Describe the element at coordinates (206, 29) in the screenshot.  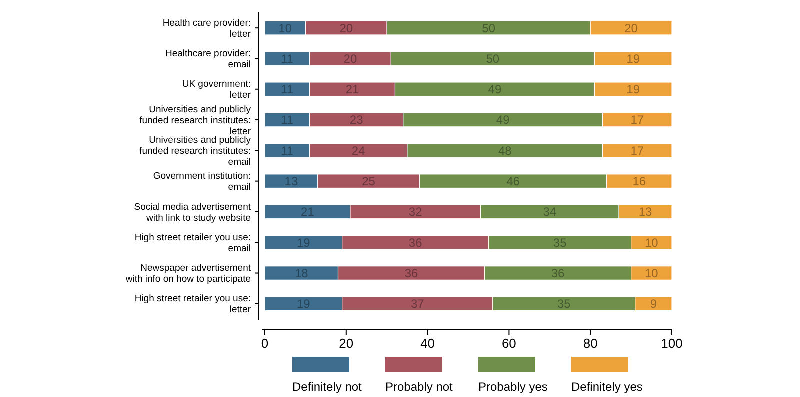
I see `y-tick-label: Health care provider: letter` at that location.